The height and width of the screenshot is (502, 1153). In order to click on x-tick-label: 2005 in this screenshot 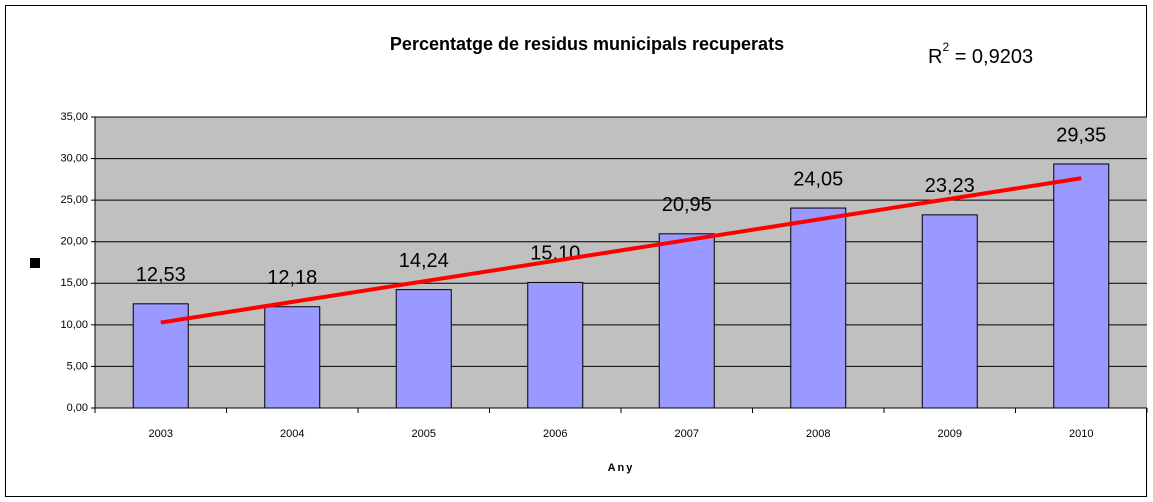, I will do `click(424, 434)`.